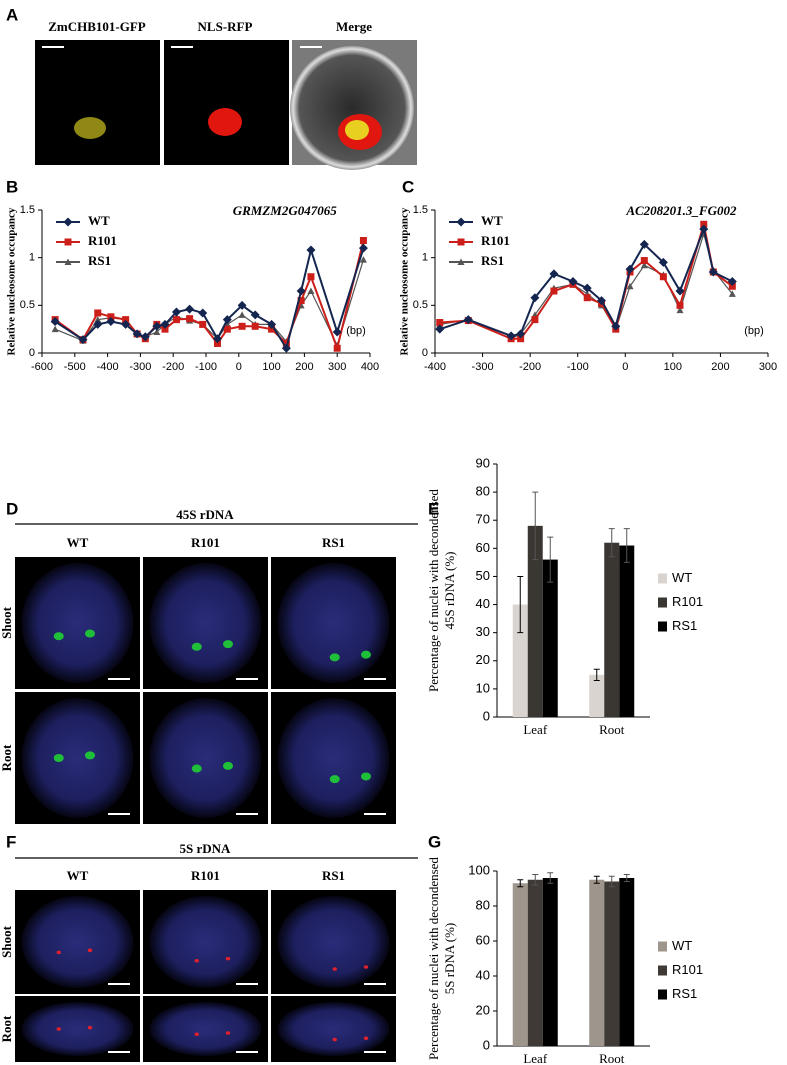 Image resolution: width=787 pixels, height=1065 pixels. I want to click on legend-label: WT, so click(99, 220).